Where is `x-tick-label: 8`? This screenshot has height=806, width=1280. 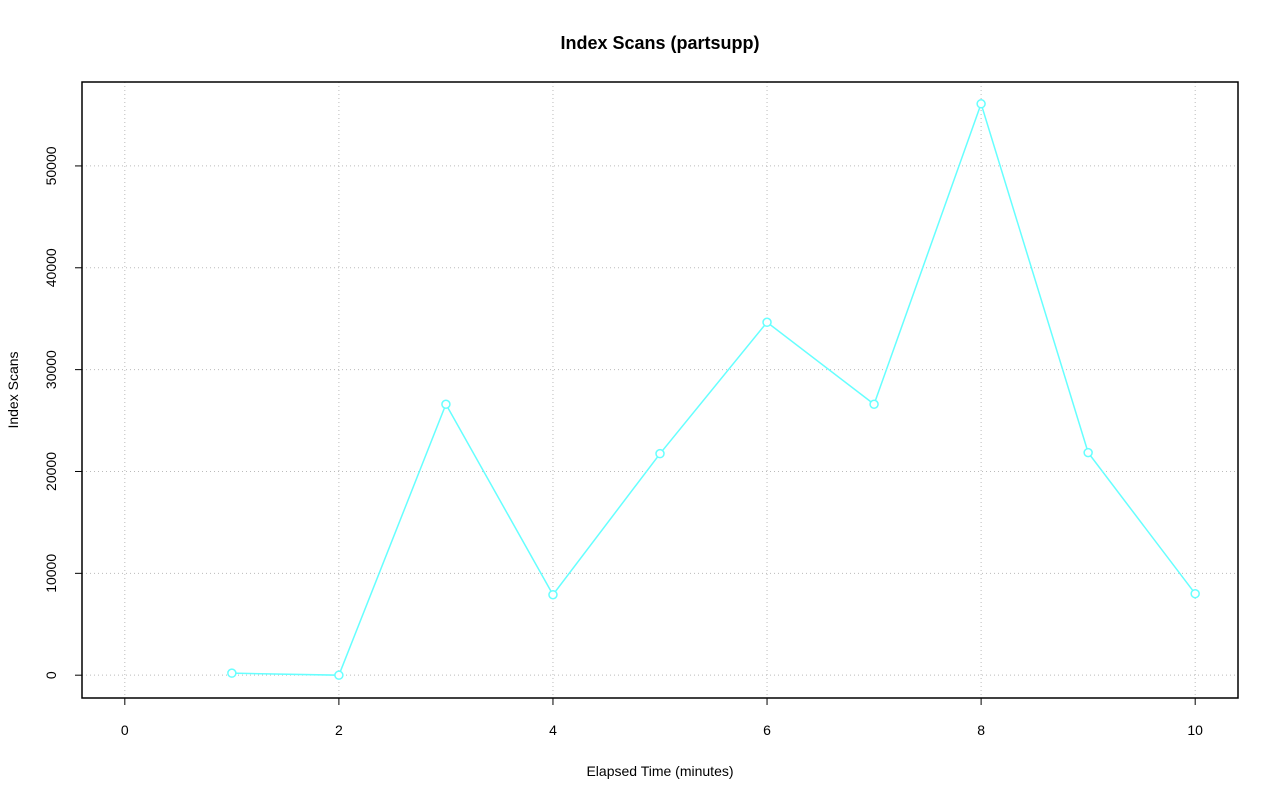 x-tick-label: 8 is located at coordinates (981, 730).